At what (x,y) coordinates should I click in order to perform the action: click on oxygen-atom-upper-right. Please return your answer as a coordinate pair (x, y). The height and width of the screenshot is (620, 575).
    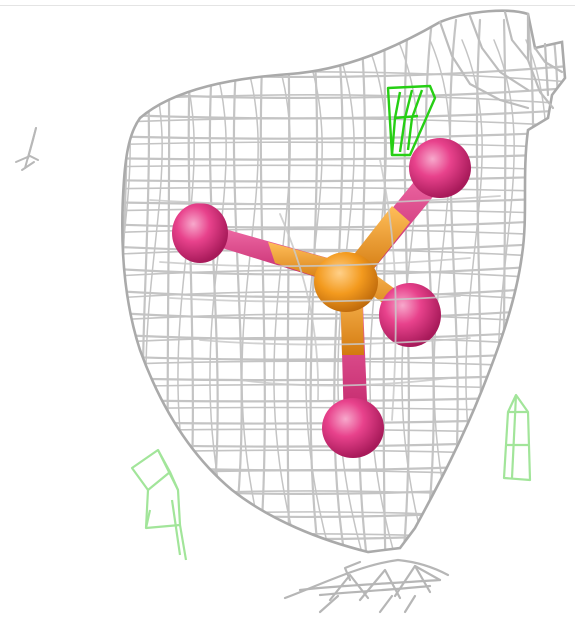
    Looking at the image, I should click on (440, 168).